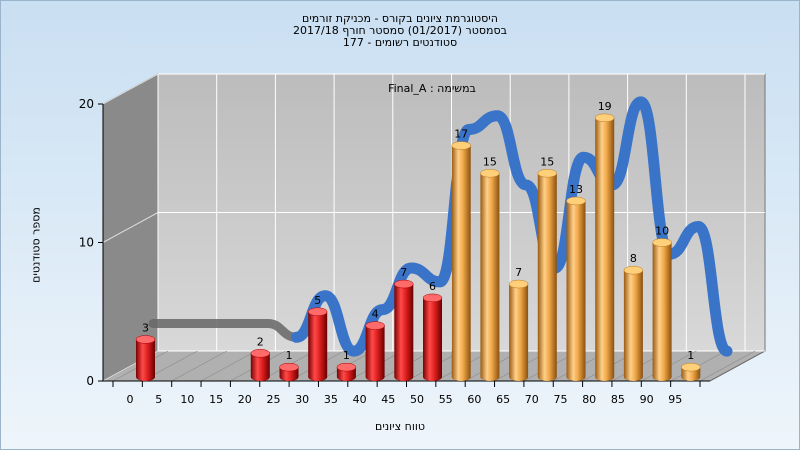  I want to click on bar-value-label: 2, so click(260, 341).